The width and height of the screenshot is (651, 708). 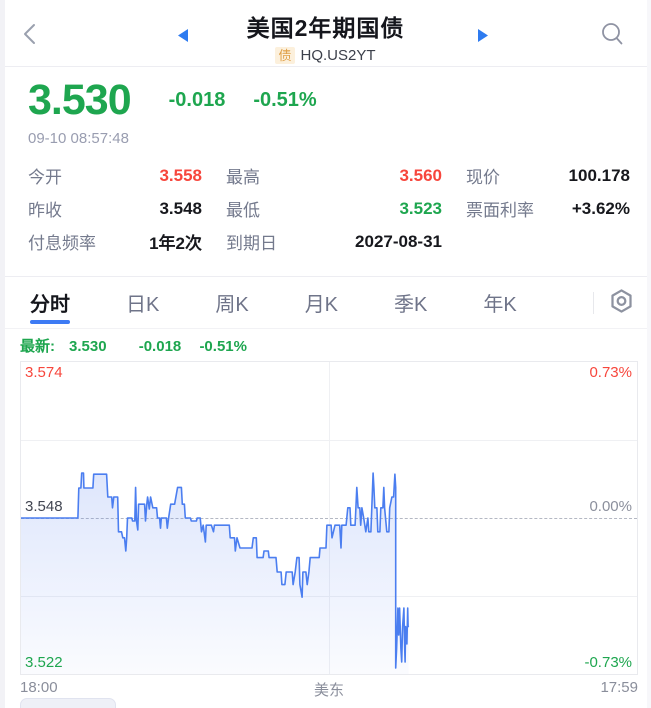 I want to click on instrument-title-block: 美国2年期国债 债 HQ.US2YT, so click(x=325, y=36).